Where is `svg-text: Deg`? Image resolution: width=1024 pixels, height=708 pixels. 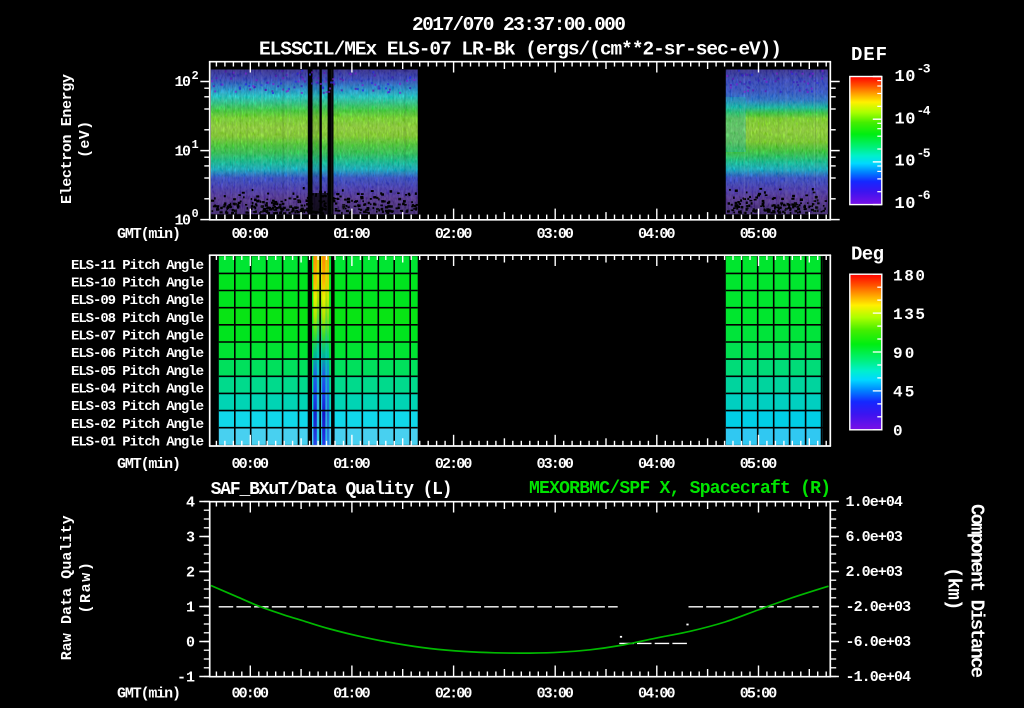 svg-text: Deg is located at coordinates (867, 255).